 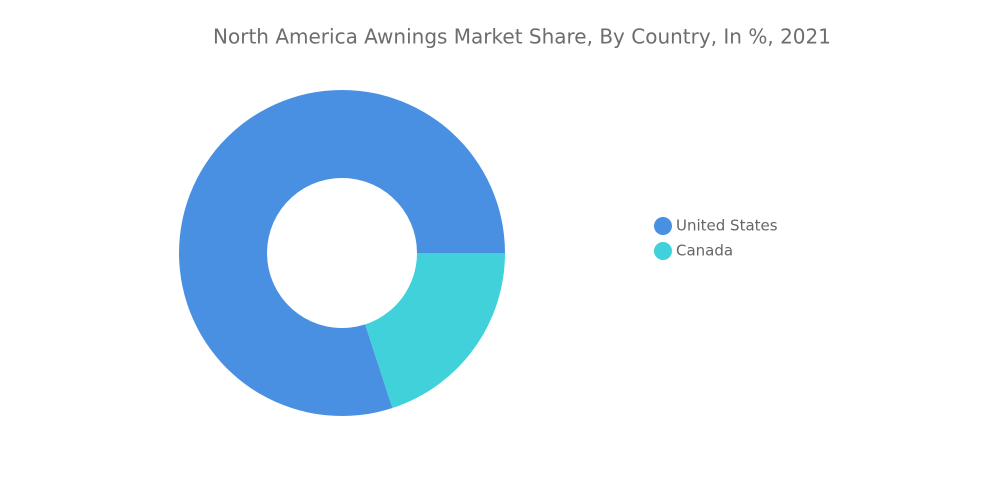 What do you see at coordinates (727, 226) in the screenshot?
I see `legend-label: United States` at bounding box center [727, 226].